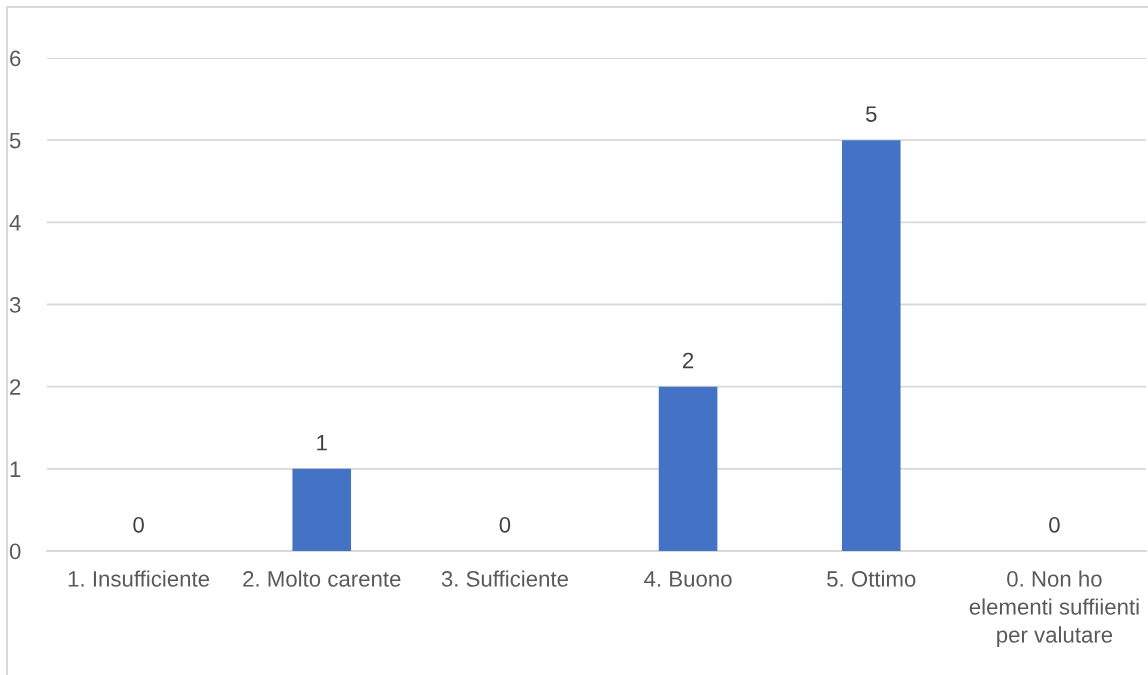 This screenshot has height=675, width=1148. Describe the element at coordinates (15, 387) in the screenshot. I see `y-tick-label: 2` at that location.